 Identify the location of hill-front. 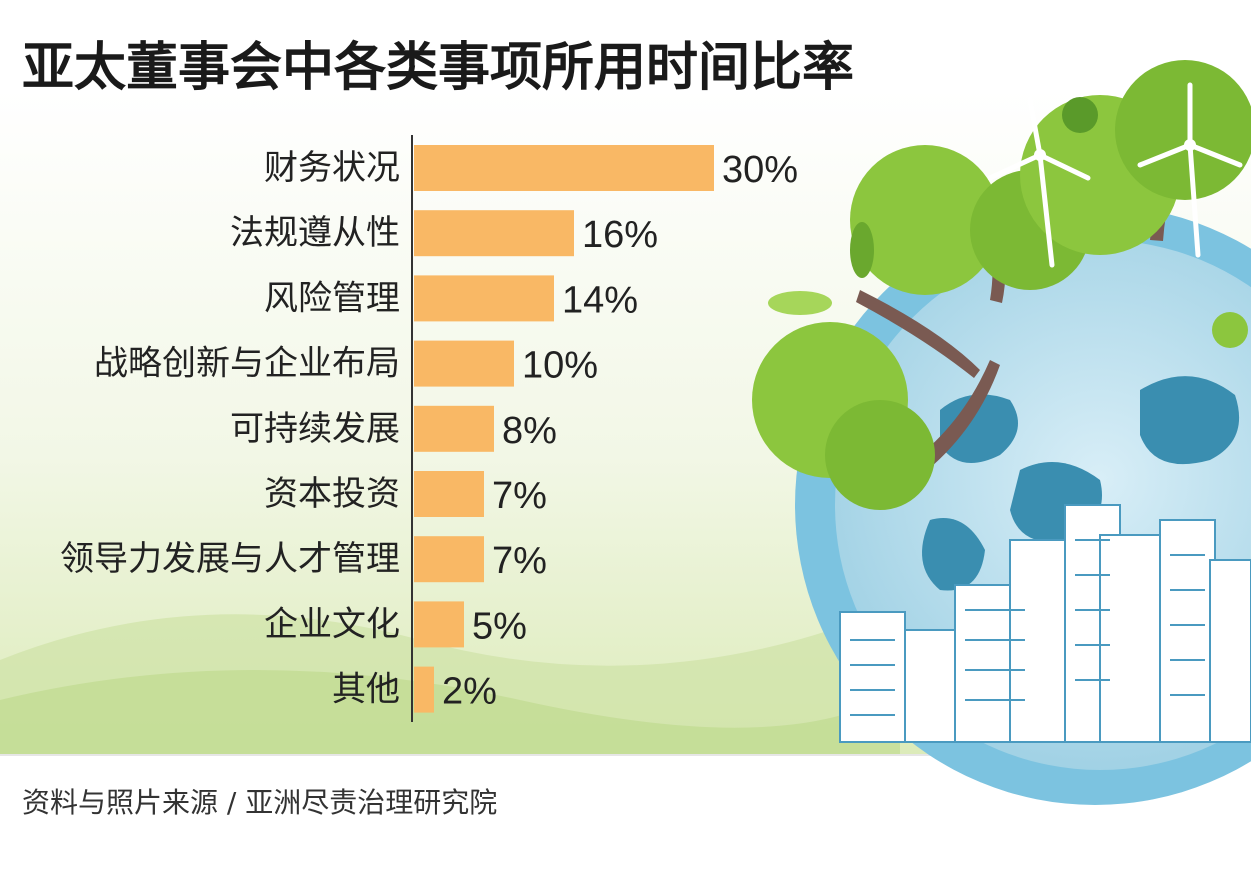
(450, 712).